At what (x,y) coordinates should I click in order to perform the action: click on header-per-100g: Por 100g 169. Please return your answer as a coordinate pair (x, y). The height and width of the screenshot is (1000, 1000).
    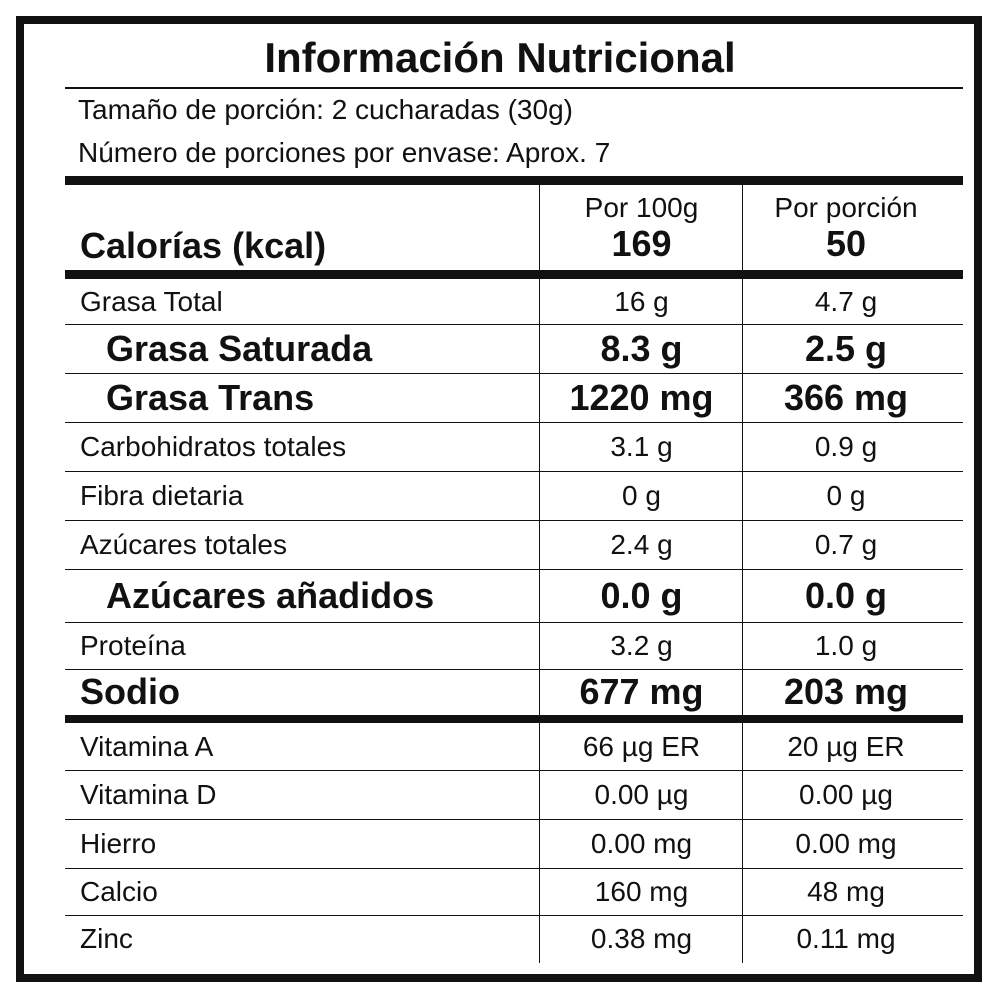
    Looking at the image, I should click on (641, 228).